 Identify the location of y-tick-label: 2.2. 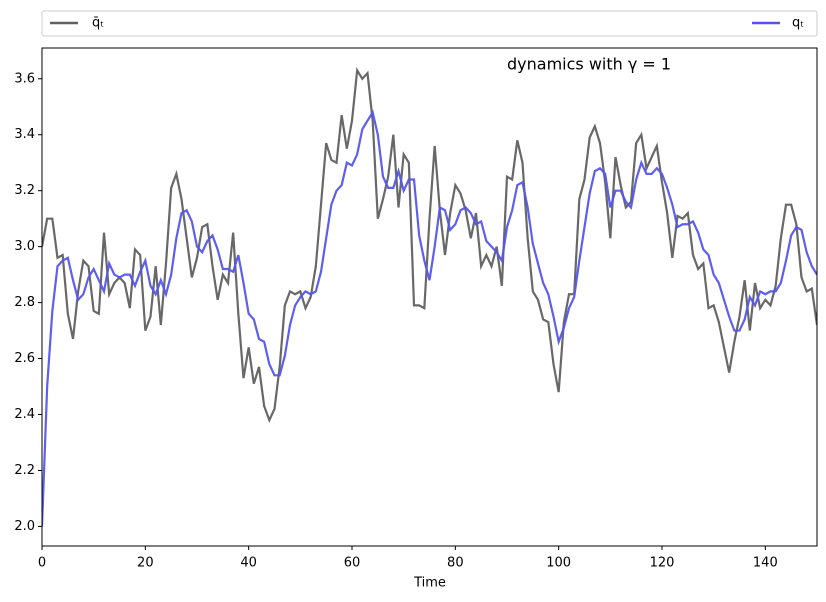
(24, 470).